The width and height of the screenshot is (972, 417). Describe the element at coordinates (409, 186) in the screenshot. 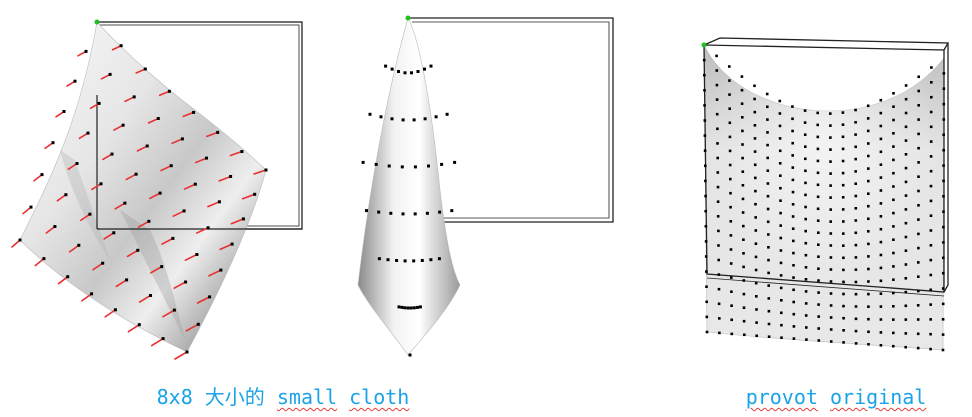

I see `cloth-surface` at that location.